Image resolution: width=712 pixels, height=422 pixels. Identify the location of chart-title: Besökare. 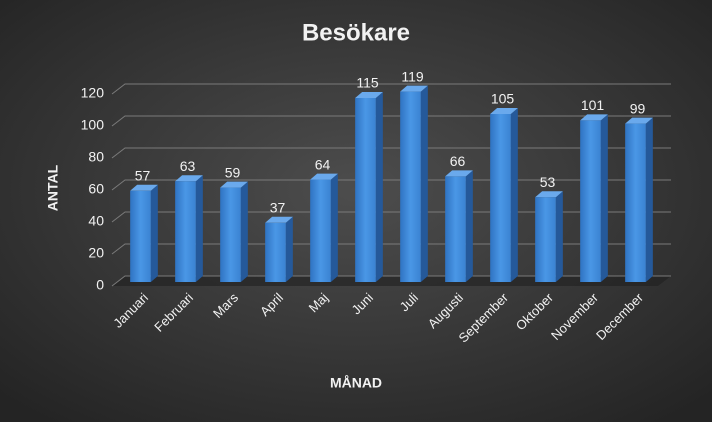
(356, 32).